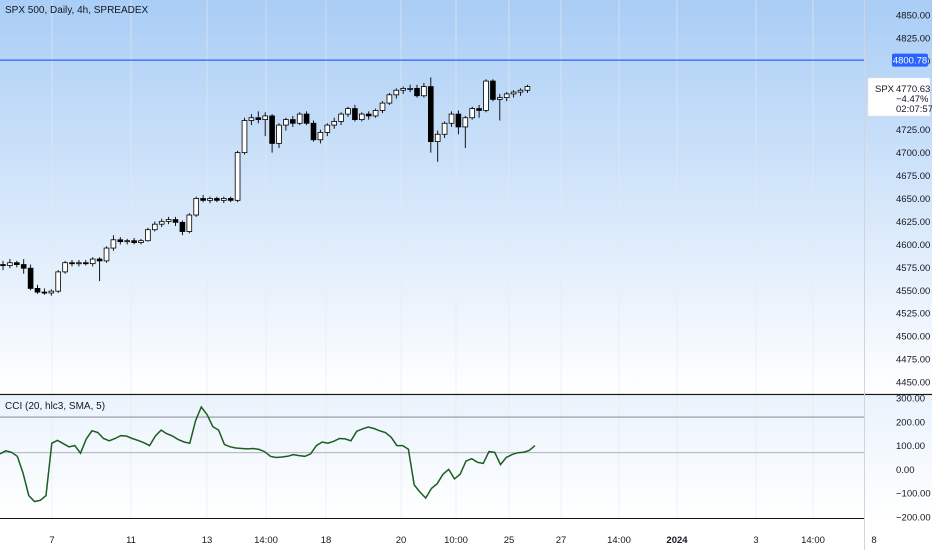  Describe the element at coordinates (885, 89) in the screenshot. I see `symbol-tag: SPX` at that location.